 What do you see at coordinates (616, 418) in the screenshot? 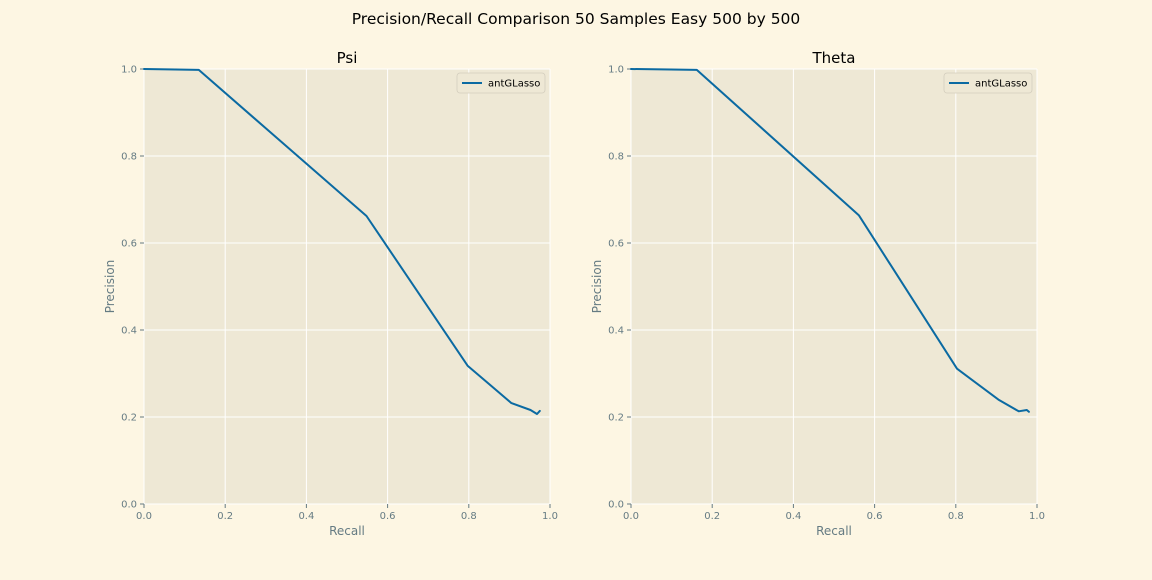
I see `chart-2-y-tick-label: 0.2` at bounding box center [616, 418].